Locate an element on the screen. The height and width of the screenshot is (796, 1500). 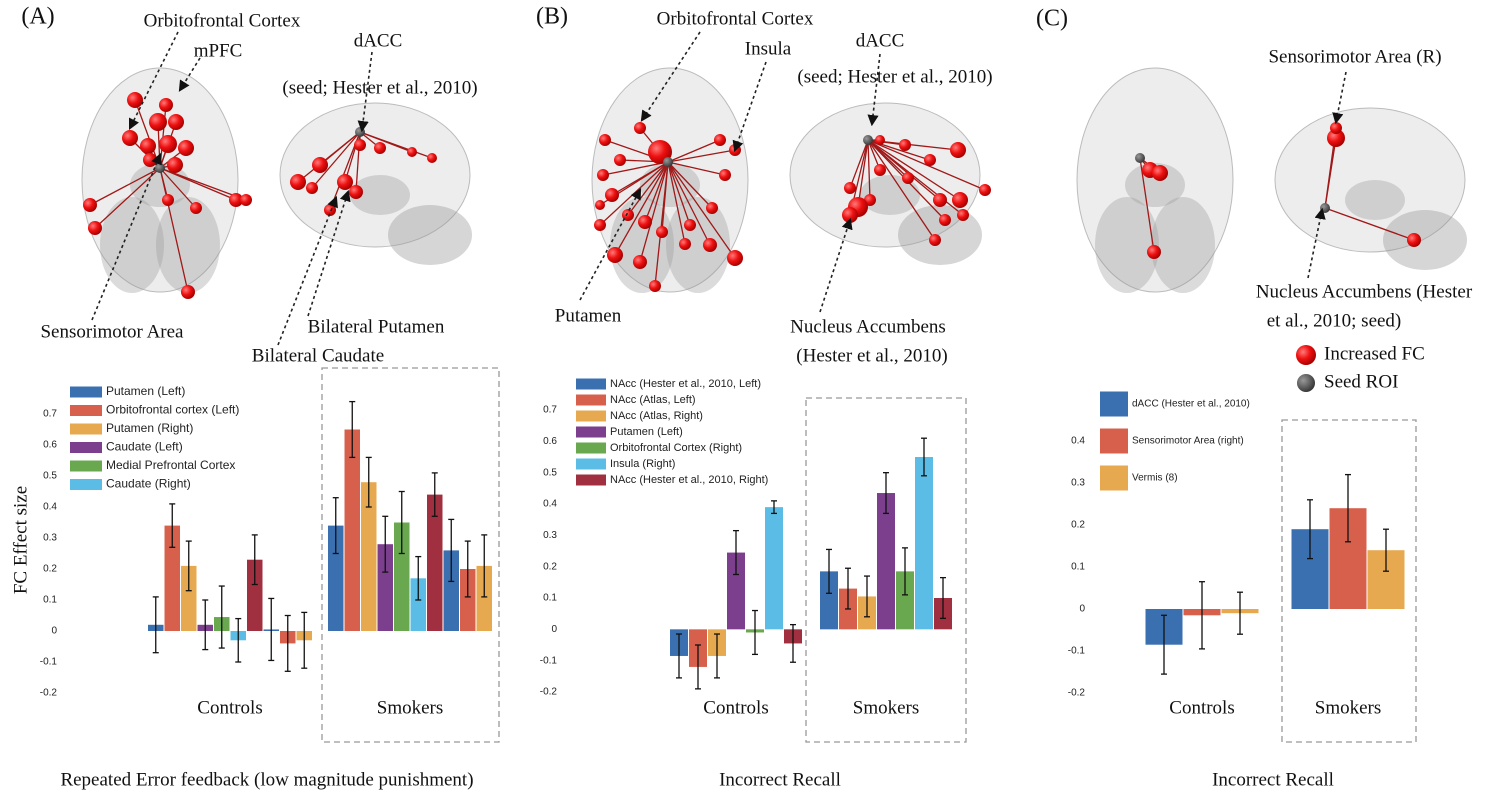
annotation: Nucleus Accumbens is located at coordinates (868, 326).